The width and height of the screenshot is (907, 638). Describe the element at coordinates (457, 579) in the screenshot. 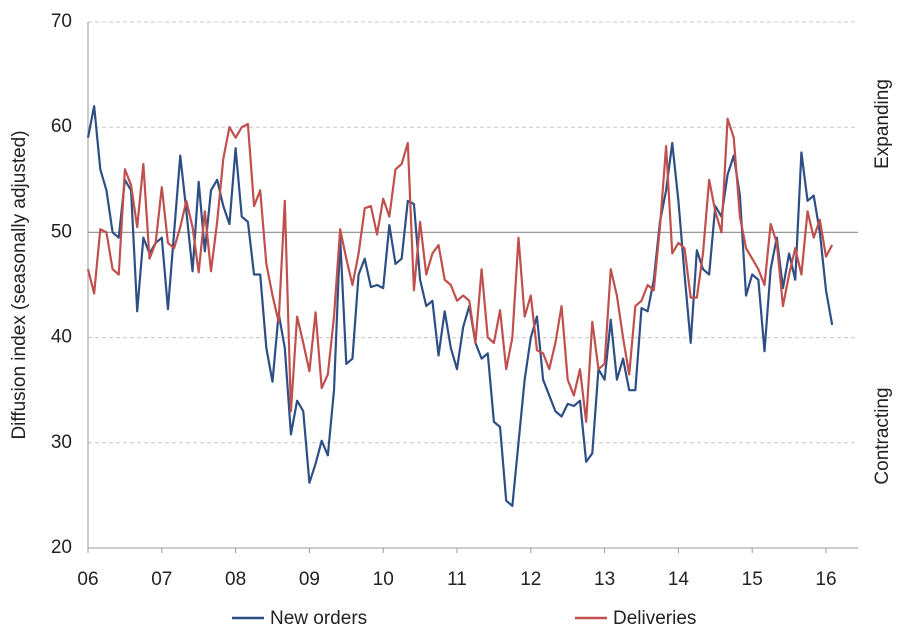

I see `x-tick-label: 11` at that location.